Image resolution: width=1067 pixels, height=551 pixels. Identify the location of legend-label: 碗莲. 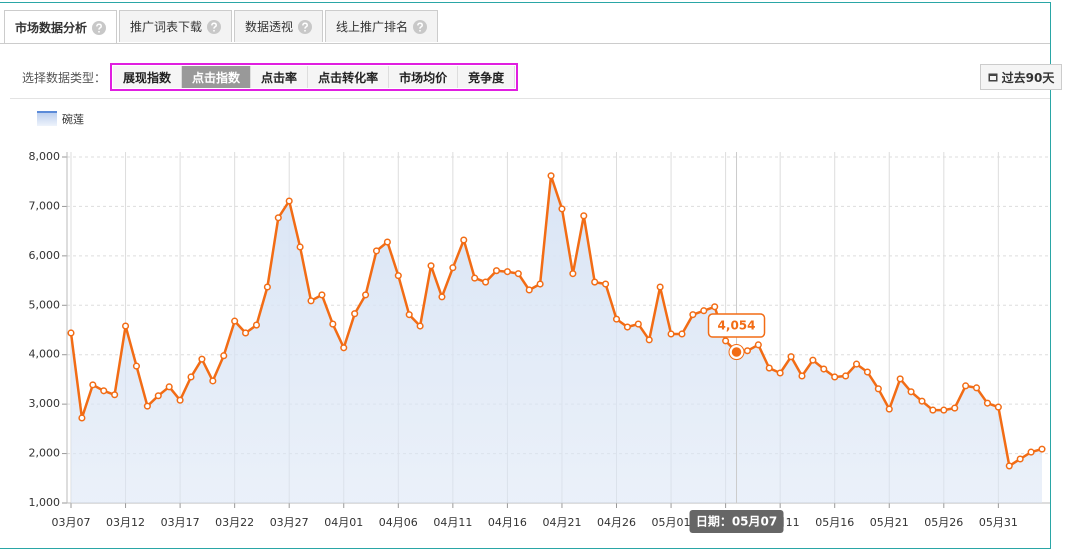
(73, 119).